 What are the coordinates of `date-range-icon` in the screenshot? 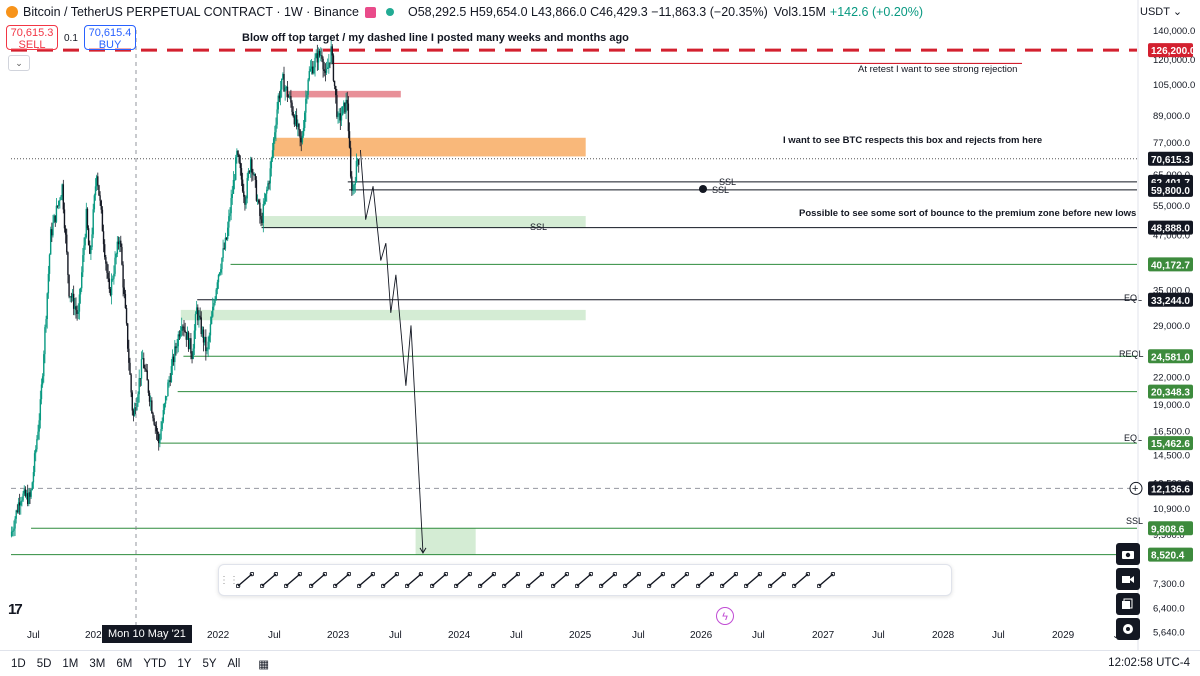 It's located at (705, 580).